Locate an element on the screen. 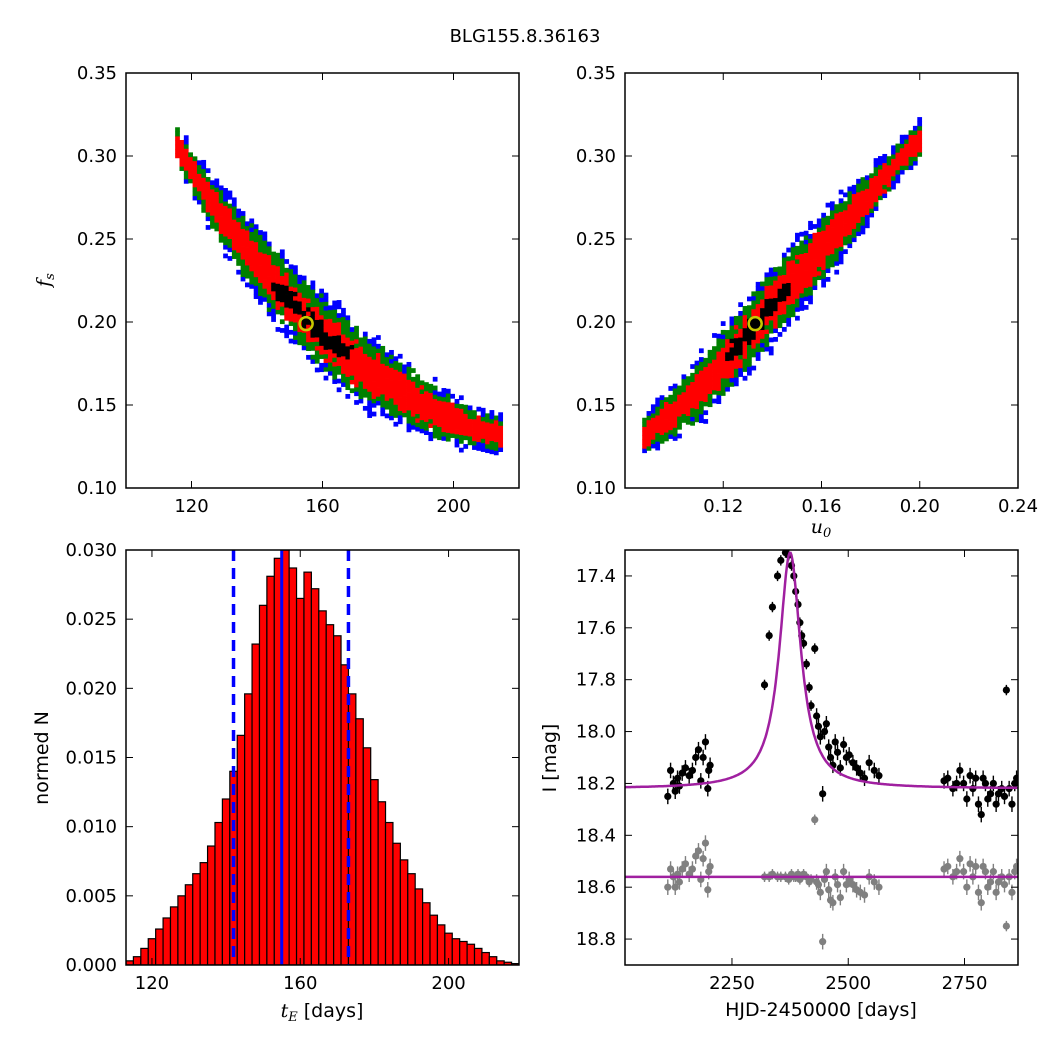 This screenshot has width=1050, height=1050. x-tick-label: 2250 is located at coordinates (732, 983).